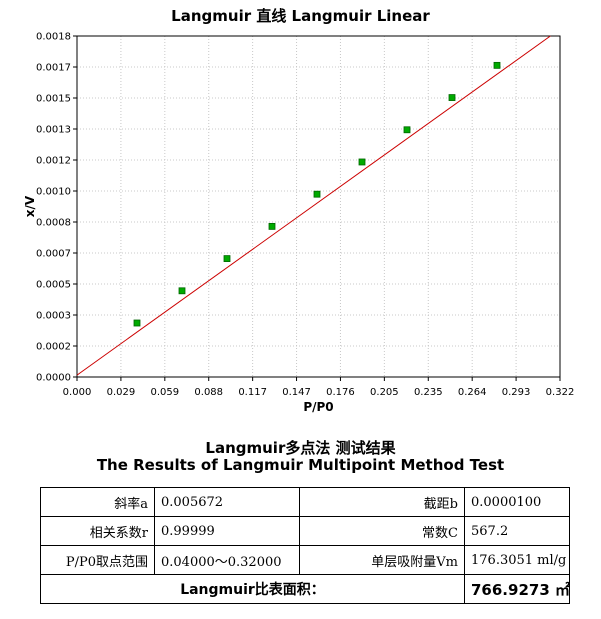 This screenshot has width=601, height=619. I want to click on y-tick-label: 0.0017, so click(53, 68).